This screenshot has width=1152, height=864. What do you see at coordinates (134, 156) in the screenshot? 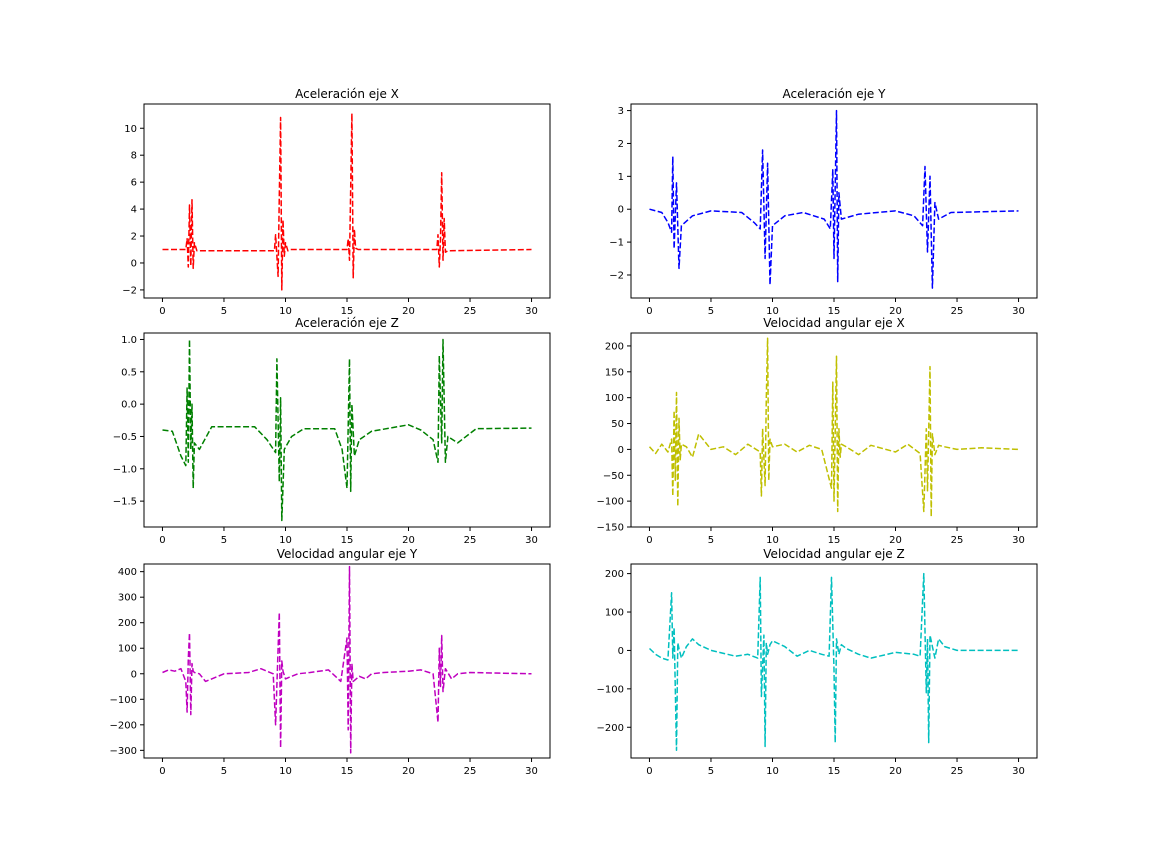
I see `y-tick-label: 8` at bounding box center [134, 156].